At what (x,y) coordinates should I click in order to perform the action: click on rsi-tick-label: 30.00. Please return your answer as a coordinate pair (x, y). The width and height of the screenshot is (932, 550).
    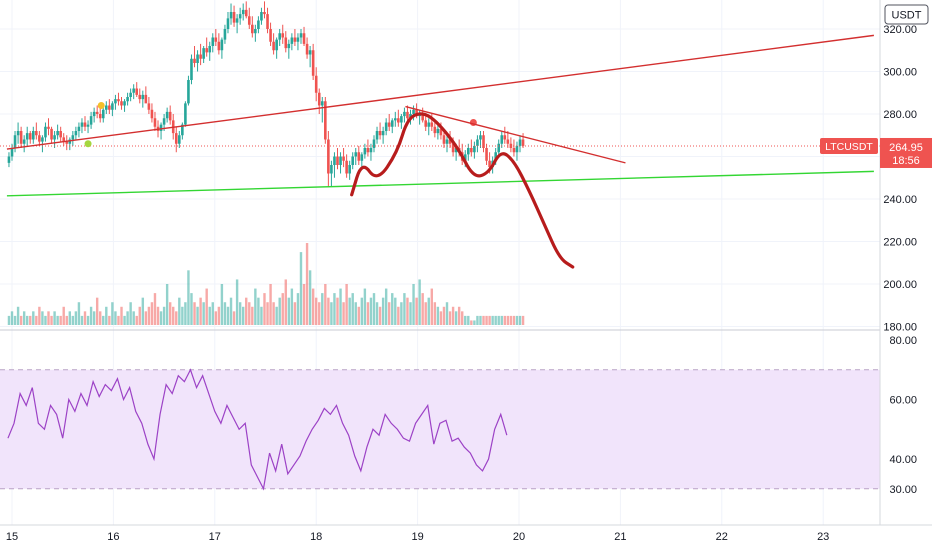
    Looking at the image, I should click on (903, 490).